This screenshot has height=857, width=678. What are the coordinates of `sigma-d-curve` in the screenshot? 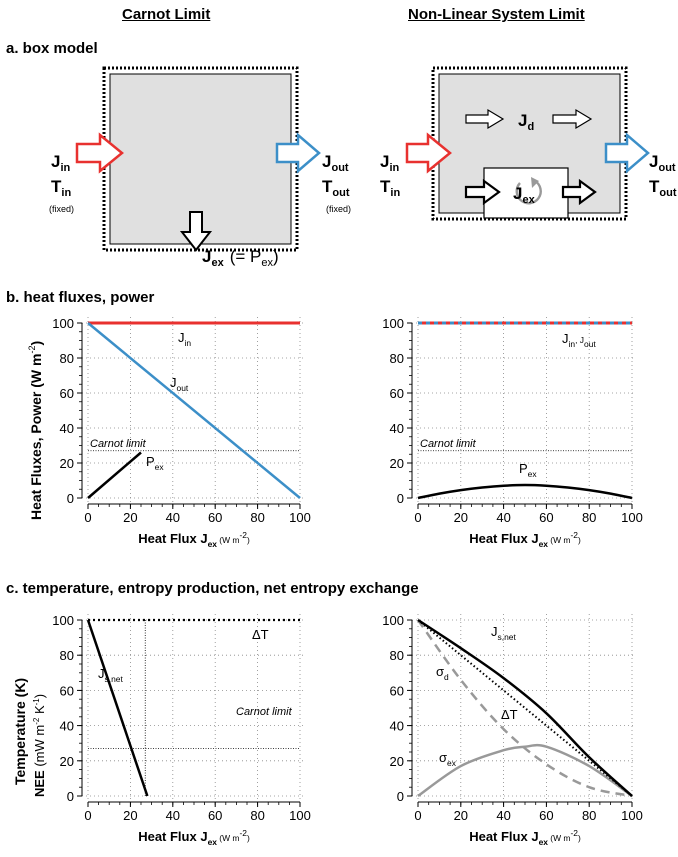 It's located at (524, 708).